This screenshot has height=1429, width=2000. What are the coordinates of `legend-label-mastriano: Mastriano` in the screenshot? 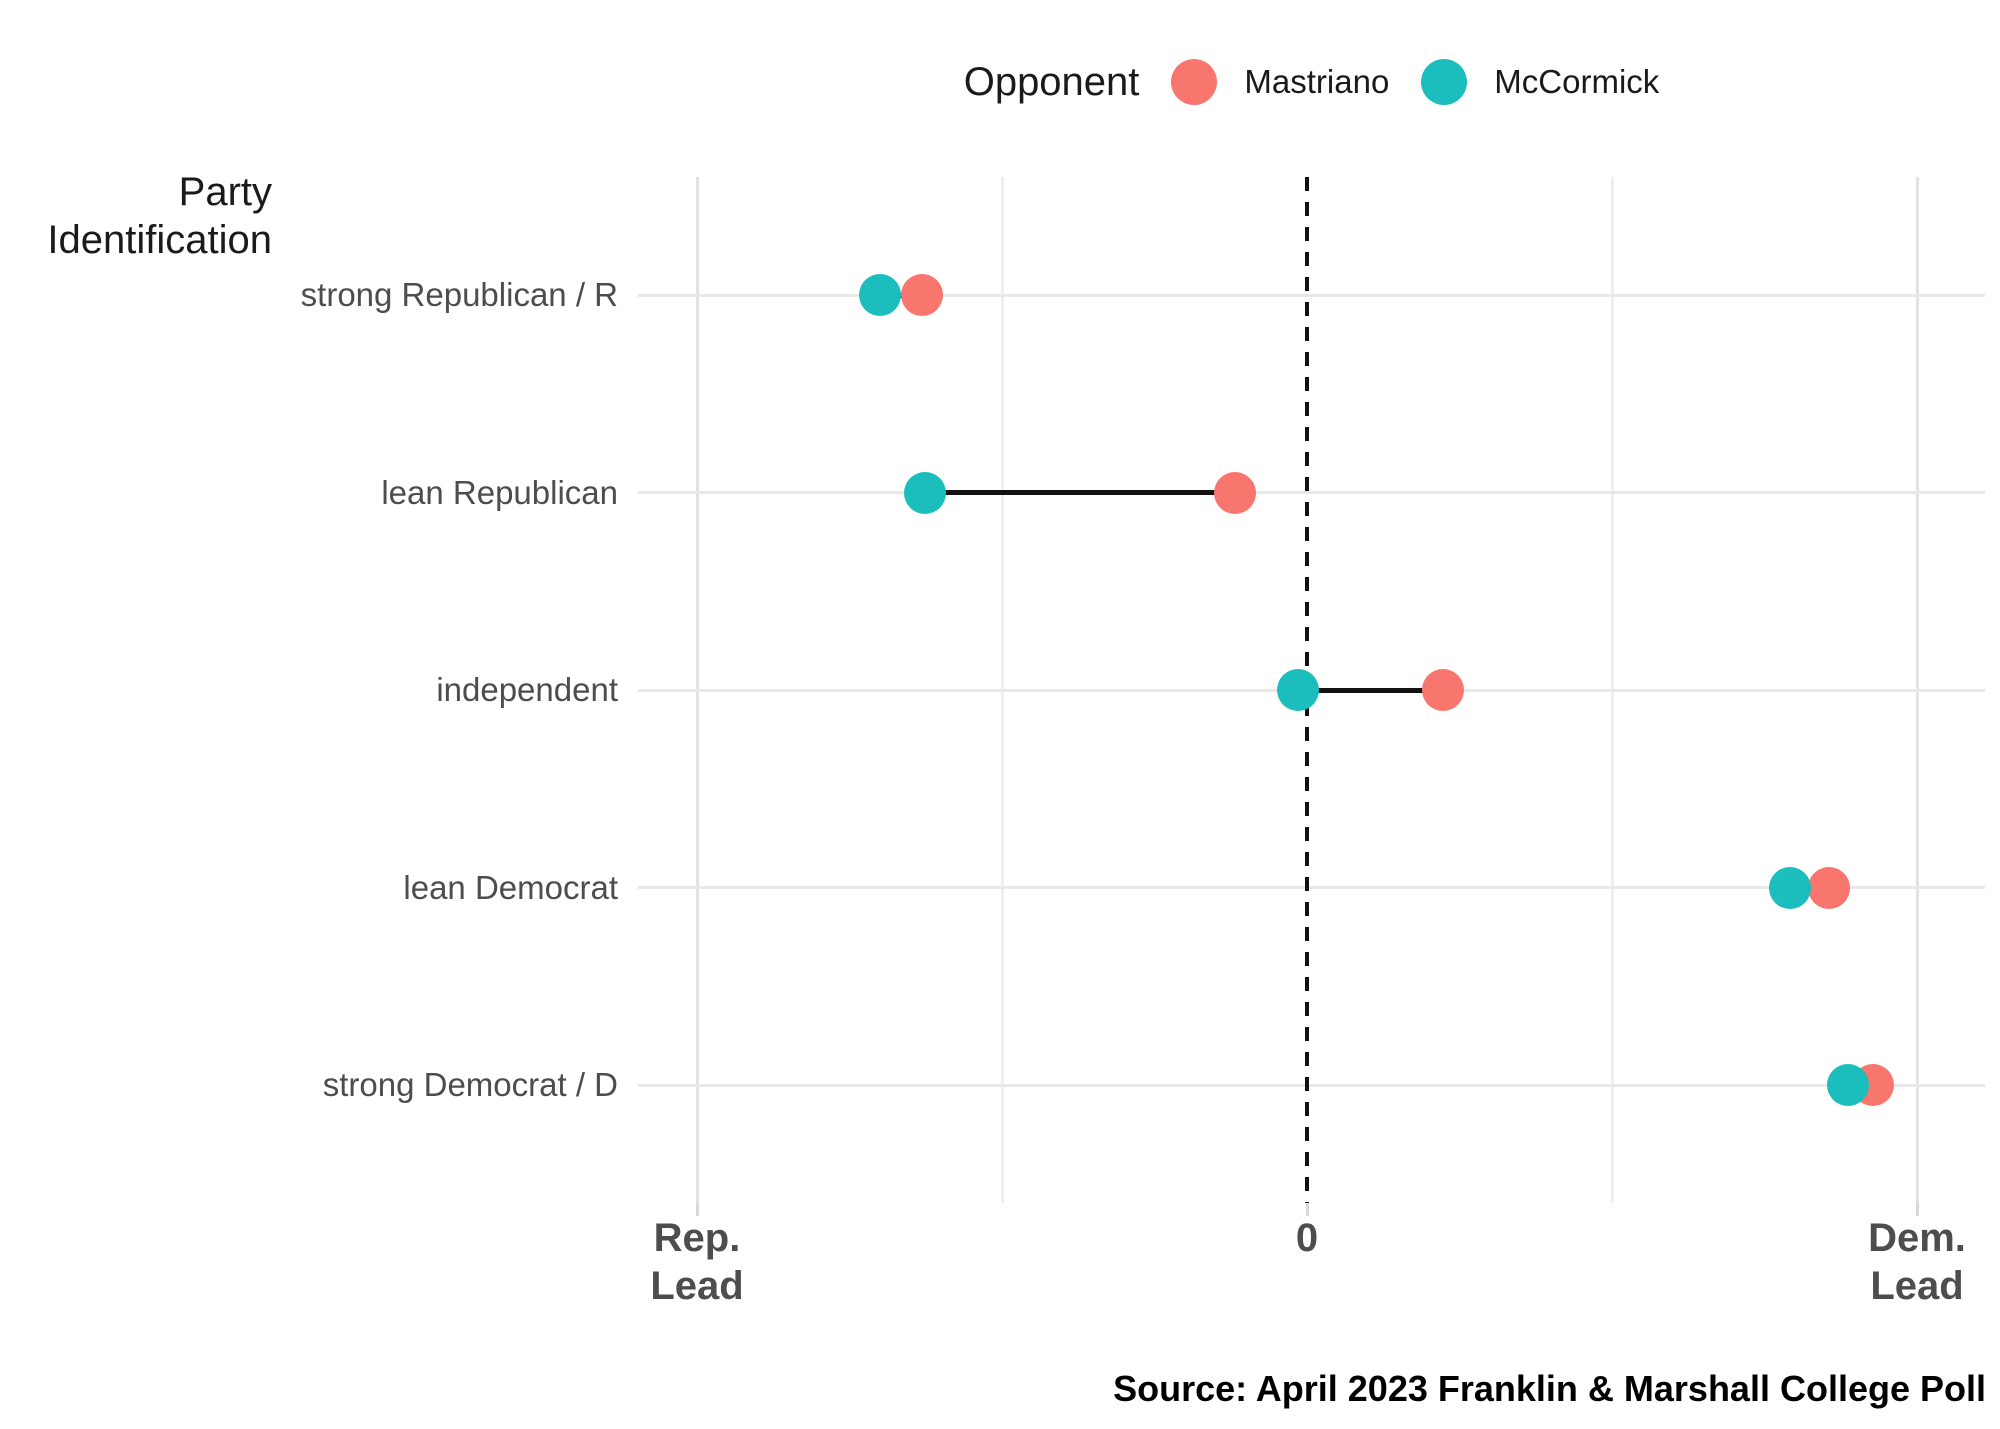 It's located at (1317, 81).